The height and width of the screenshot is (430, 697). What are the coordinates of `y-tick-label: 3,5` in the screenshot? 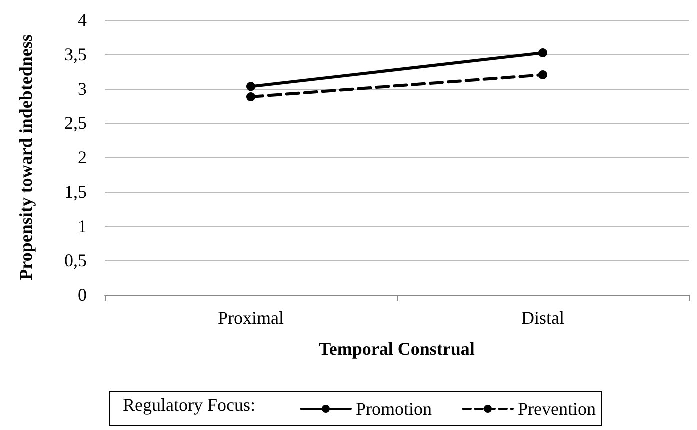 It's located at (75, 54).